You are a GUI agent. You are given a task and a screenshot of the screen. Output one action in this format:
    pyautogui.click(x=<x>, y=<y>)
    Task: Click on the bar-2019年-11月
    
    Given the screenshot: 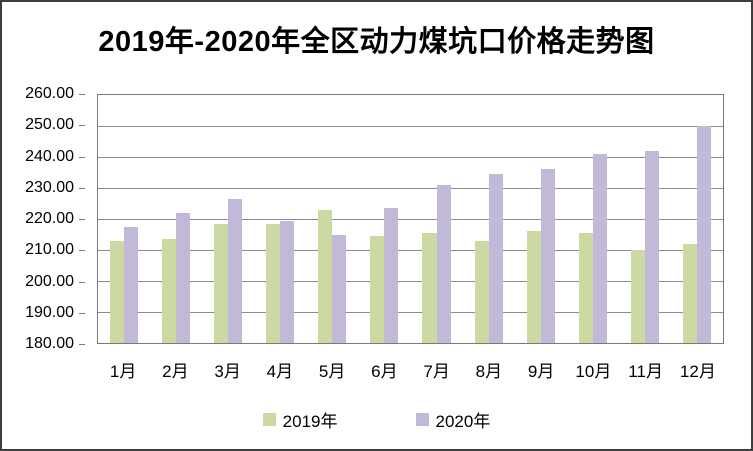 What is the action you would take?
    pyautogui.click(x=637, y=296)
    